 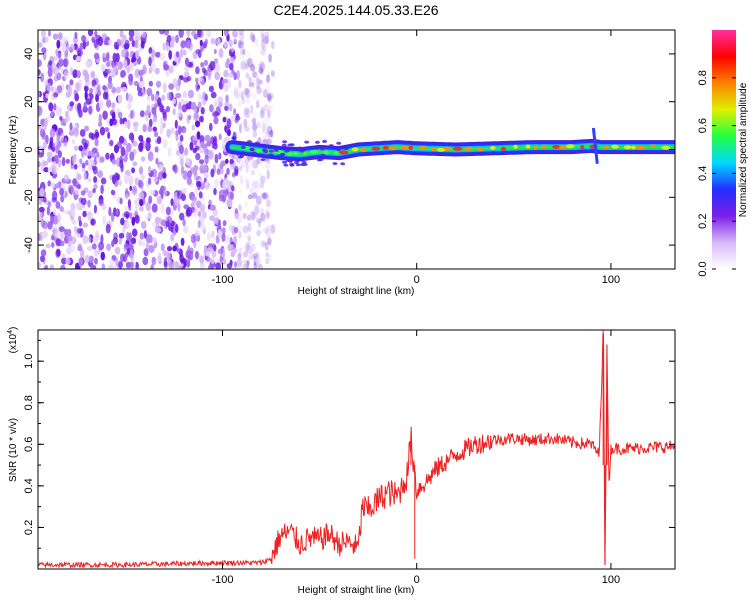 What do you see at coordinates (29, 149) in the screenshot?
I see `y-tick-label: 0` at bounding box center [29, 149].